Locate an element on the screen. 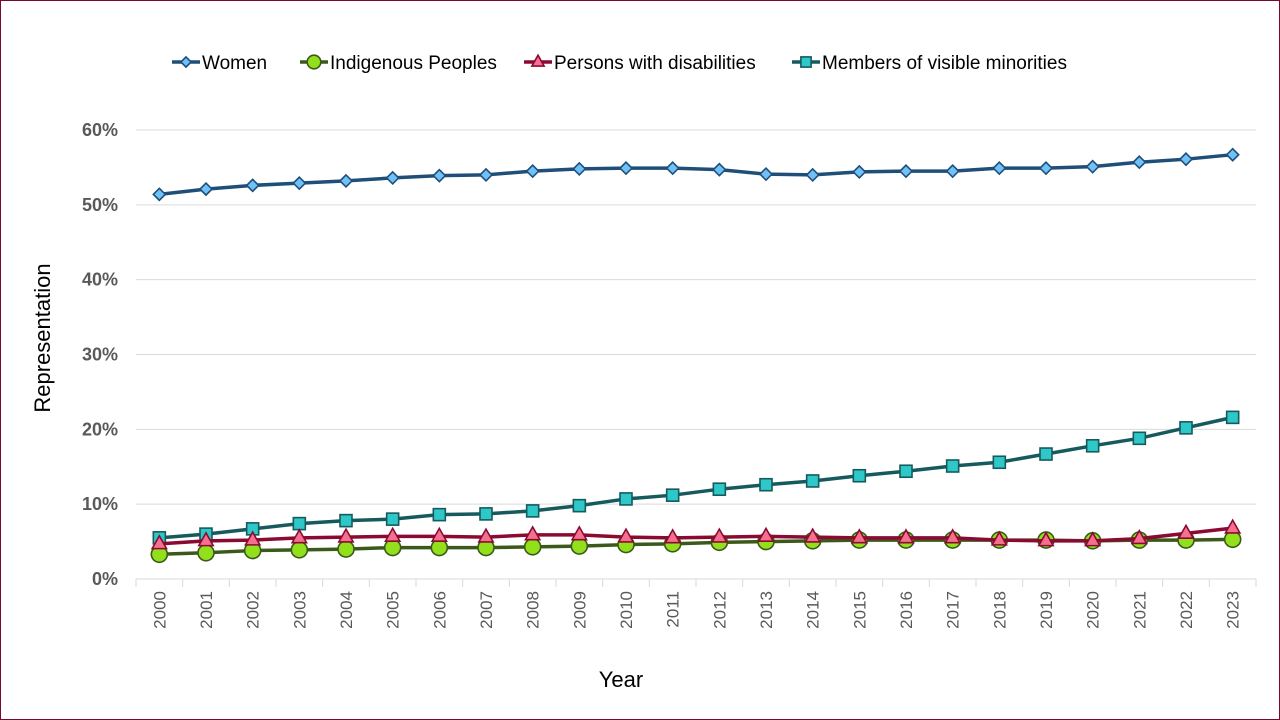 The width and height of the screenshot is (1280, 720). y-tick-label: 30% is located at coordinates (100, 355).